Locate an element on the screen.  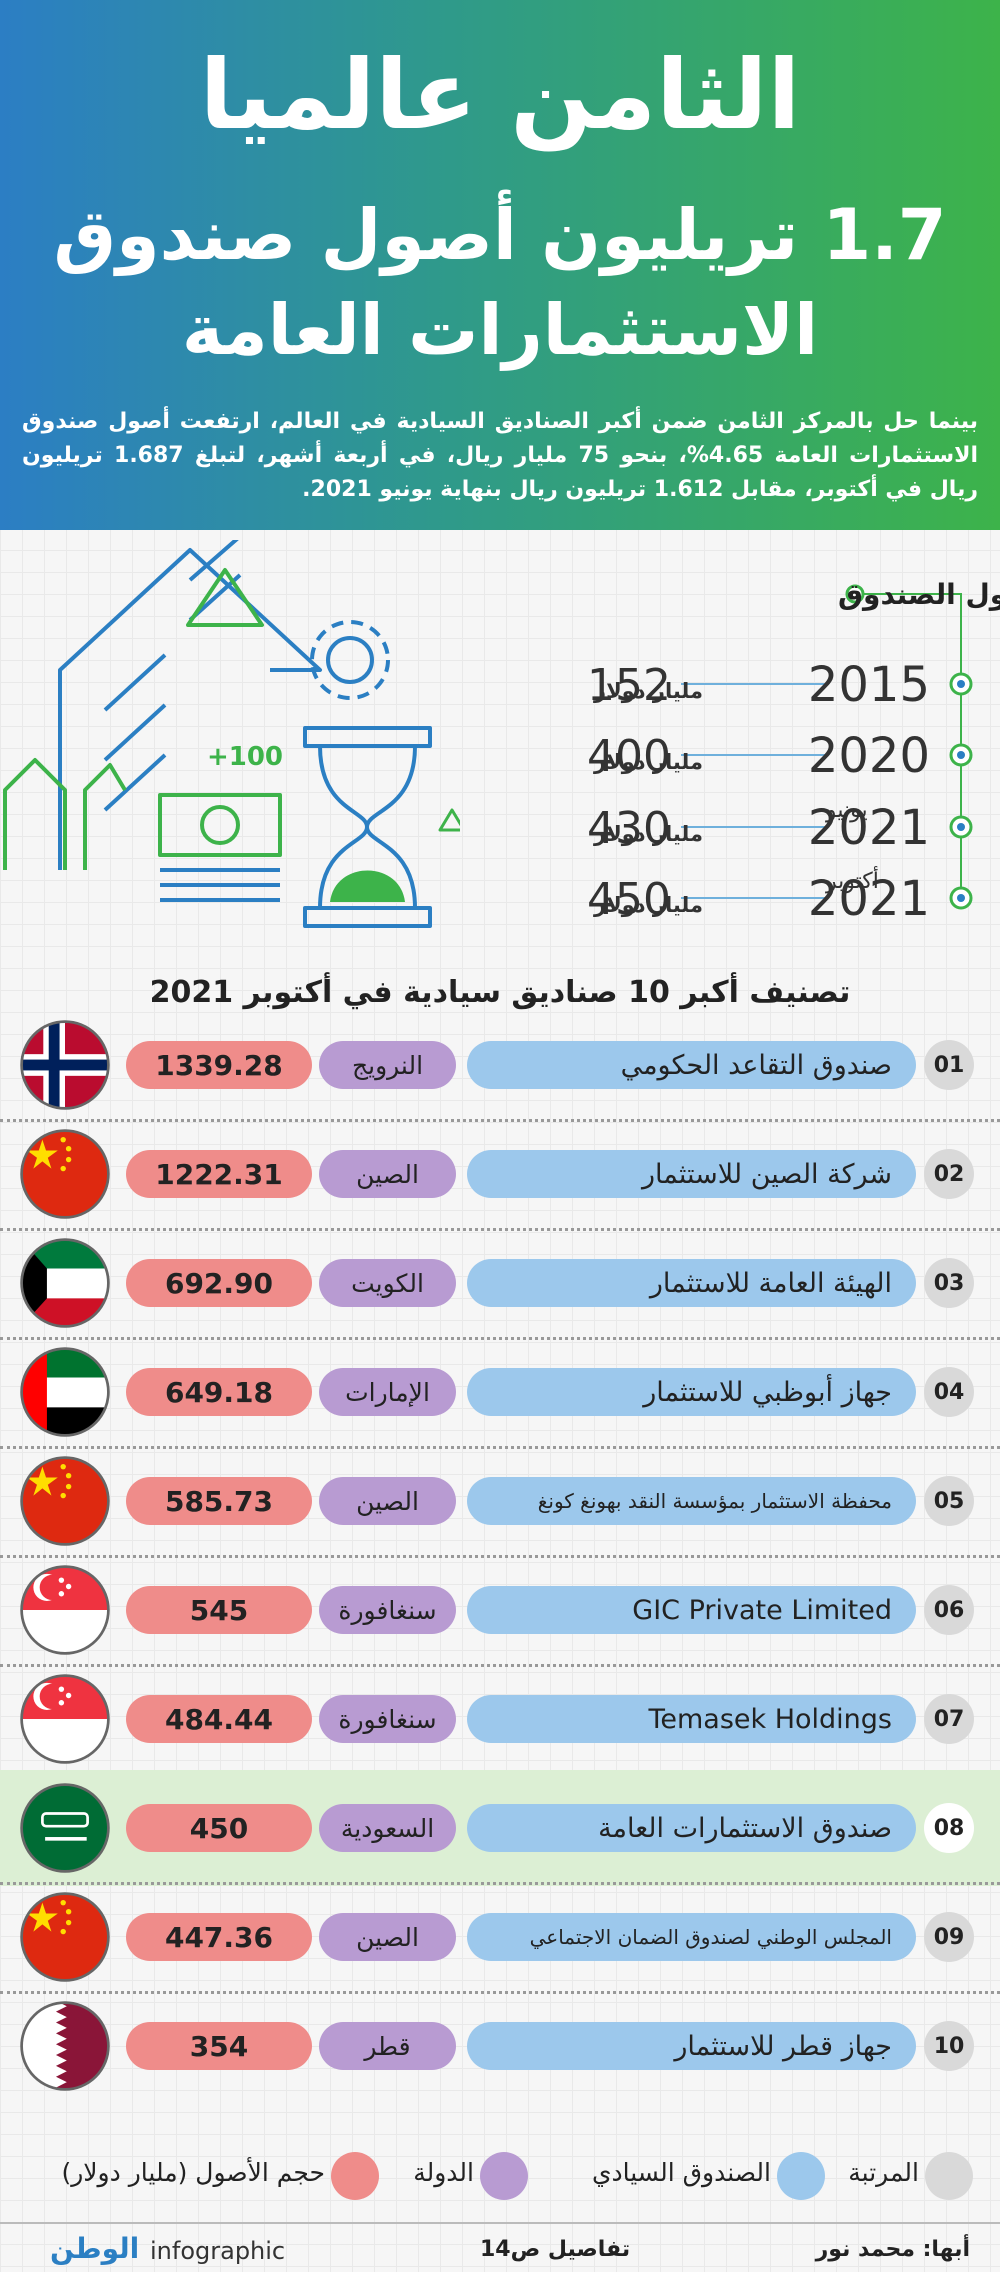
legend-label: الصندوق السيادي is located at coordinates (681, 2172).